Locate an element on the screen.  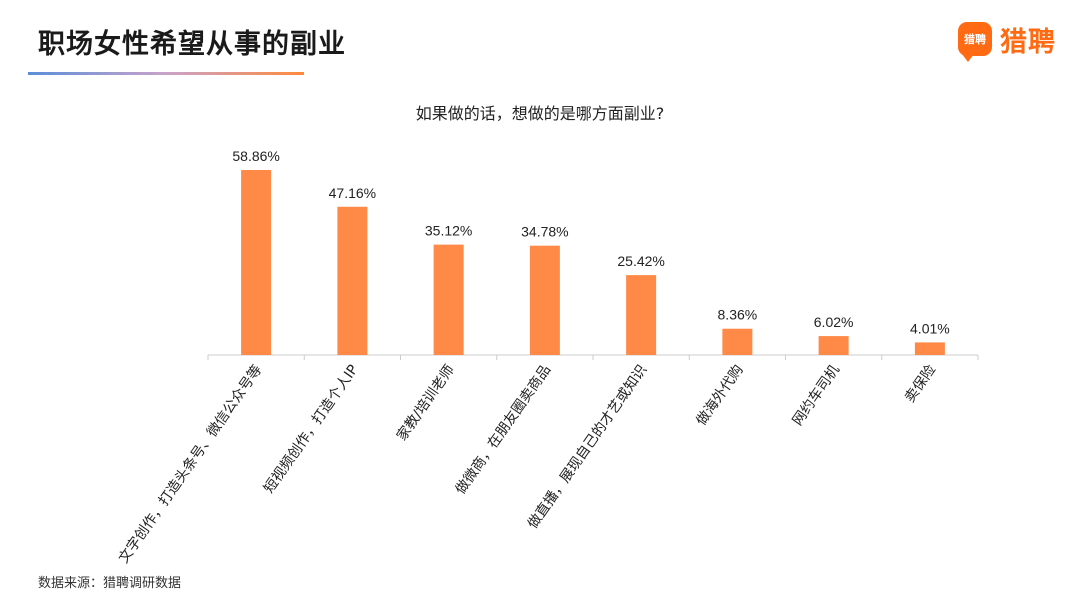
data-label: 8.36% is located at coordinates (738, 315).